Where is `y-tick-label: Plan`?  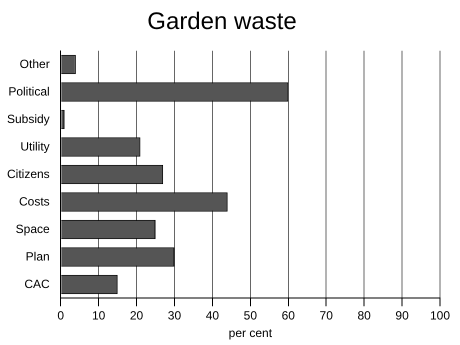
y-tick-label: Plan is located at coordinates (38, 256).